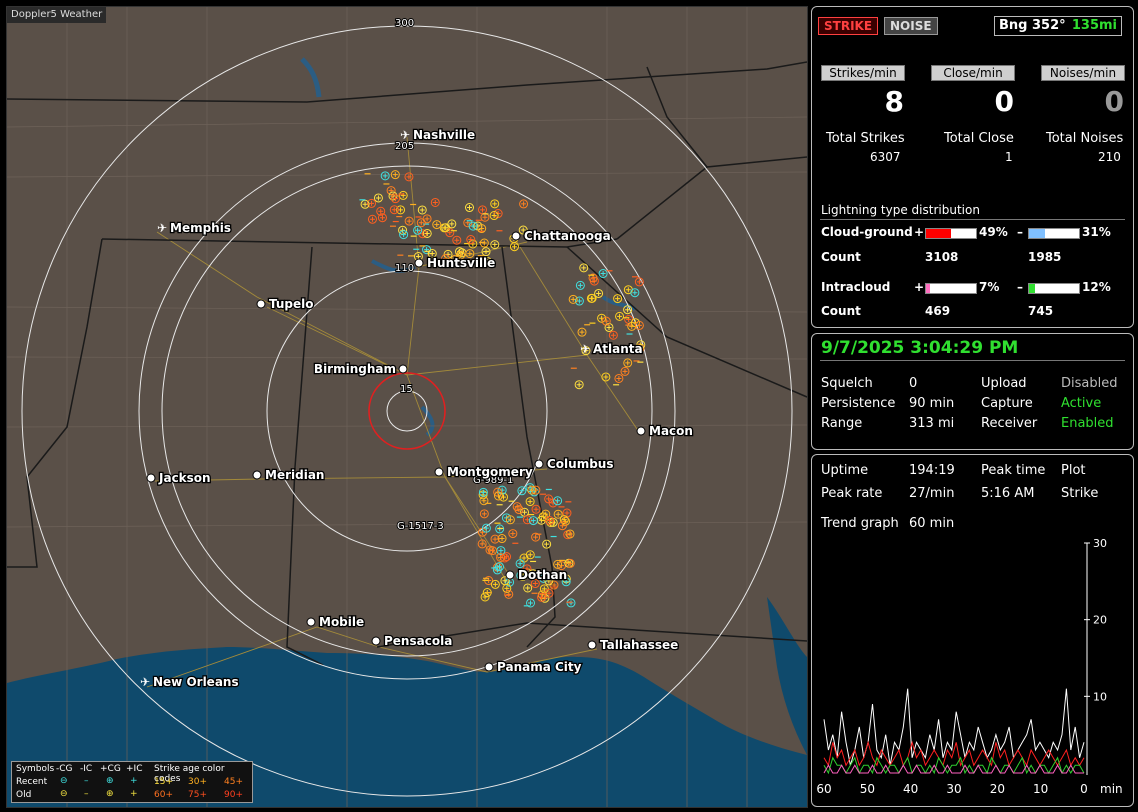  What do you see at coordinates (848, 26) in the screenshot?
I see `strike-toggle-button: STRIKE` at bounding box center [848, 26].